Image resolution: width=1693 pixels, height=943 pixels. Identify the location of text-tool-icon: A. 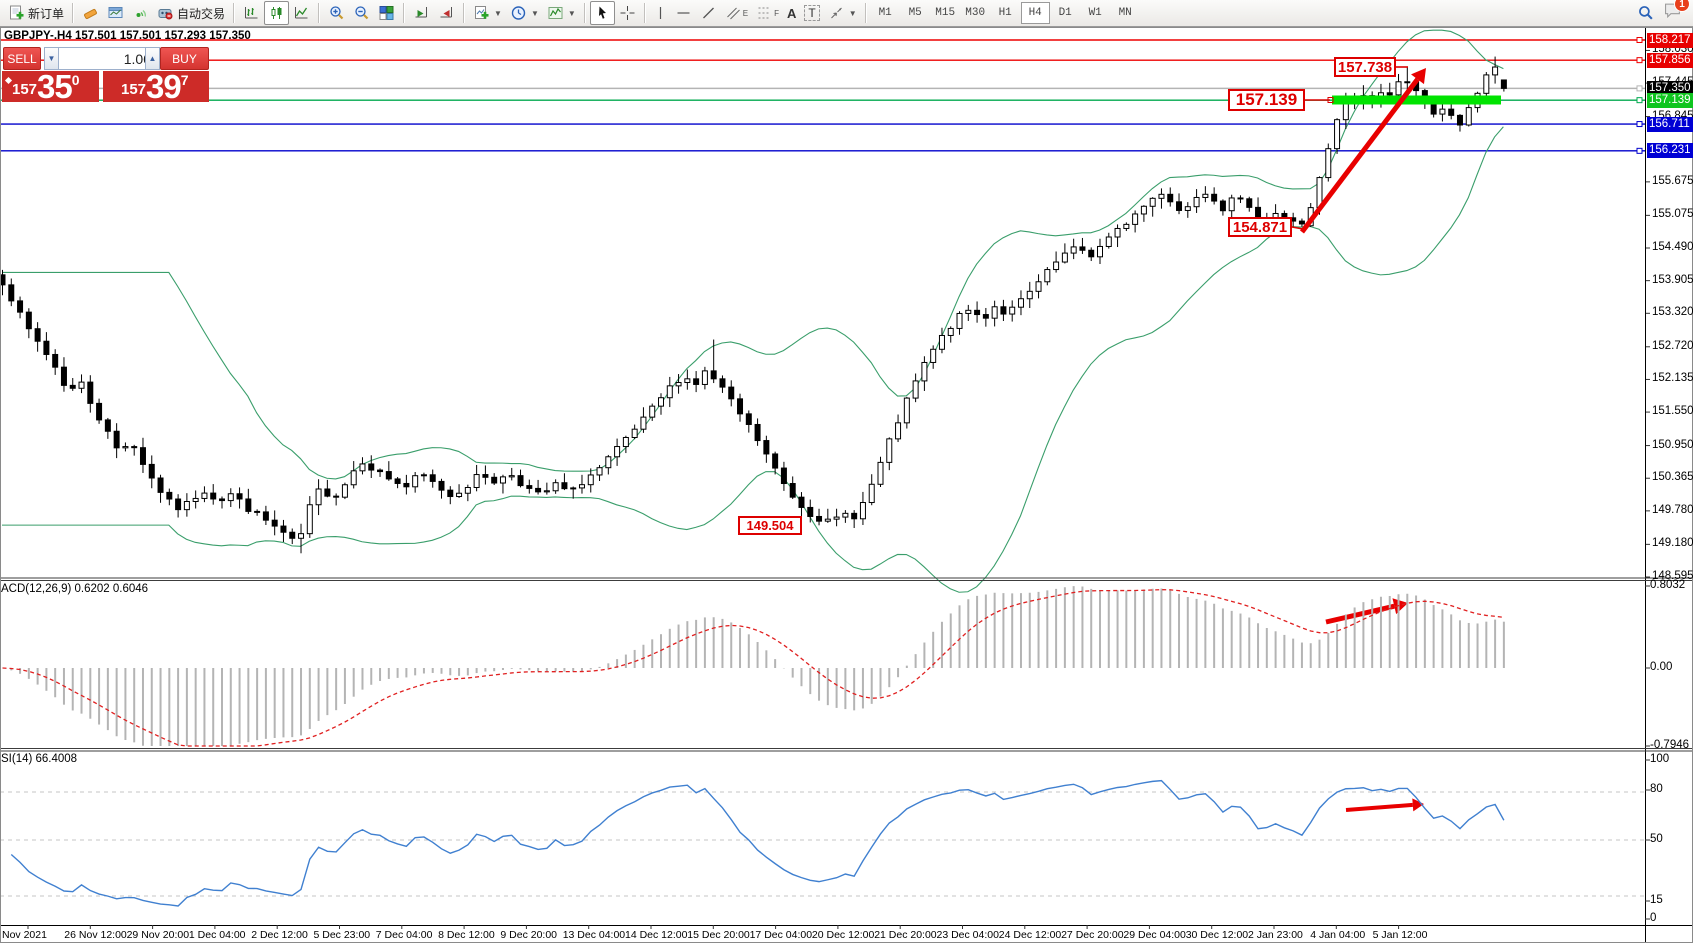
(792, 13).